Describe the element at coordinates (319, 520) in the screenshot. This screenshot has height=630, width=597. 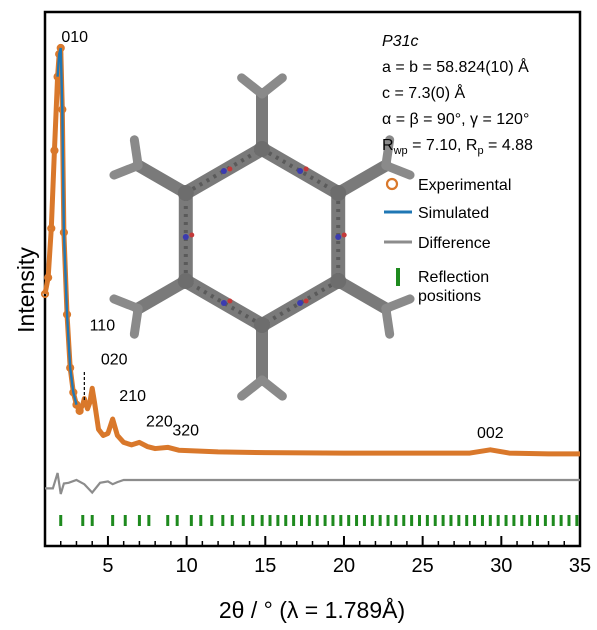
I see `reflection-positions` at that location.